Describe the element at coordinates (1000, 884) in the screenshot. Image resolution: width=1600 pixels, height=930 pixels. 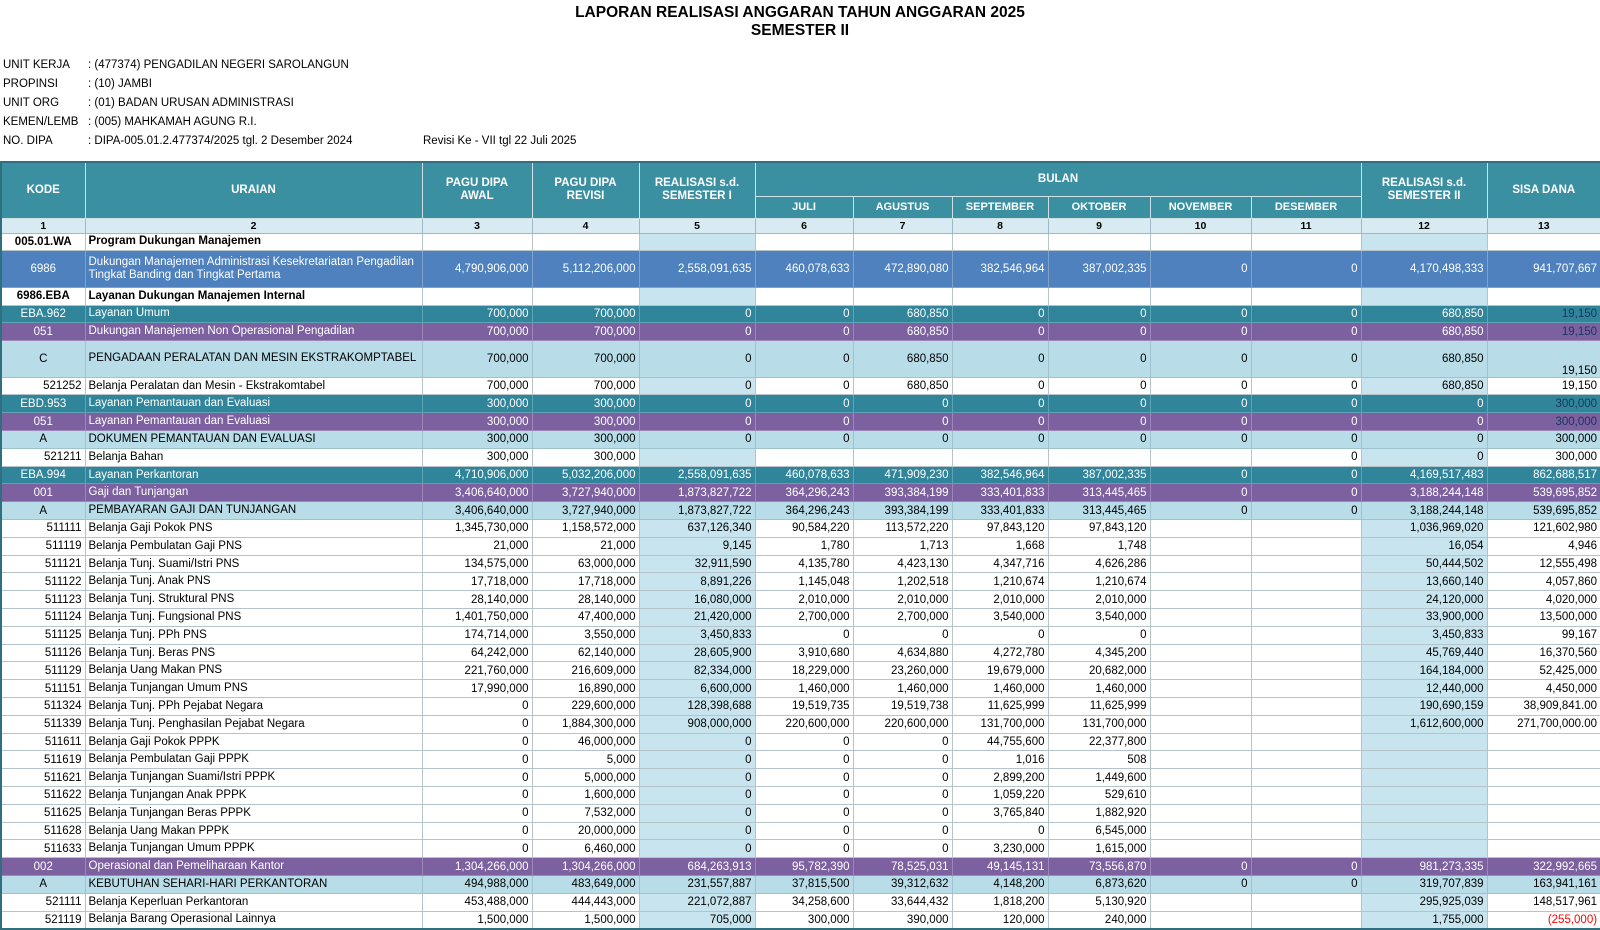
I see `cell-september: 4,148,200` at that location.